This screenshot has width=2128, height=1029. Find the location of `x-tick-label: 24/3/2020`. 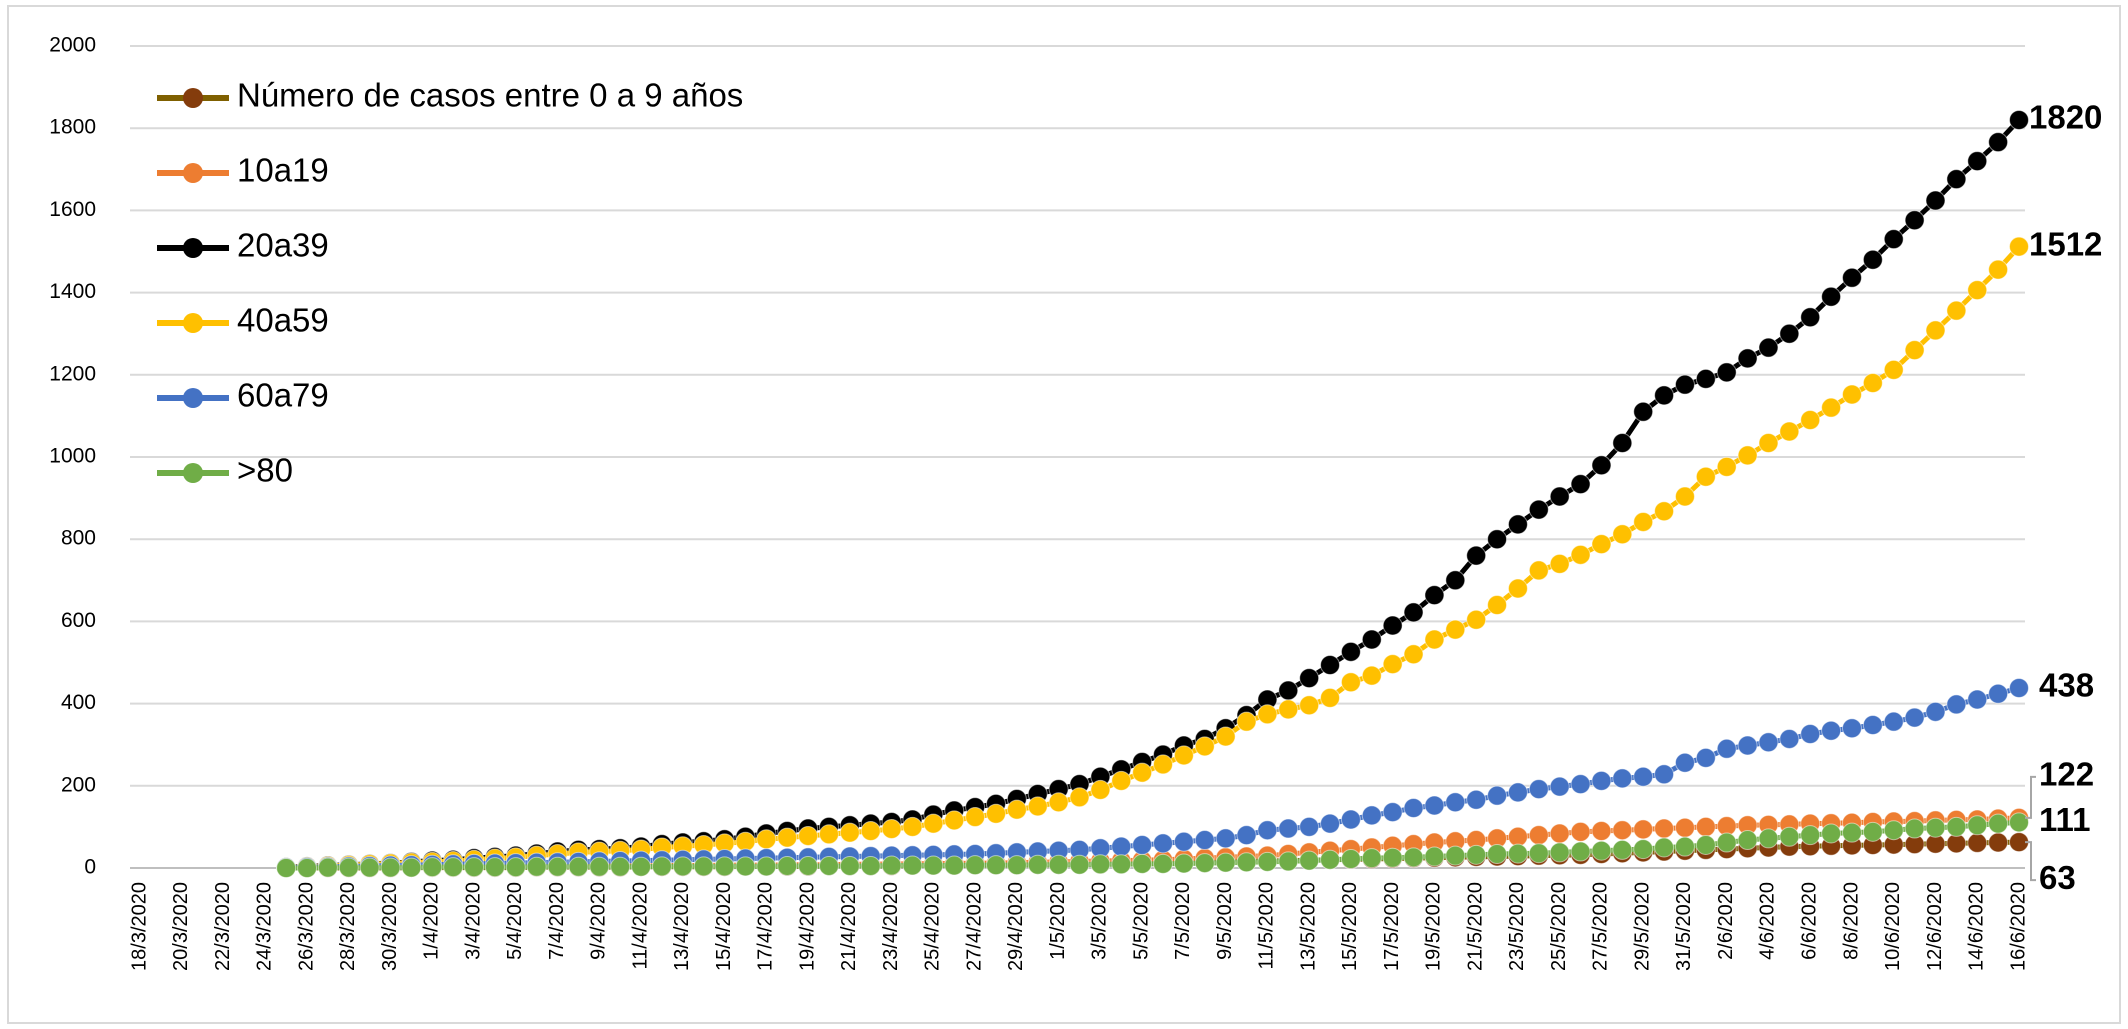

x-tick-label: 24/3/2020 is located at coordinates (265, 926).